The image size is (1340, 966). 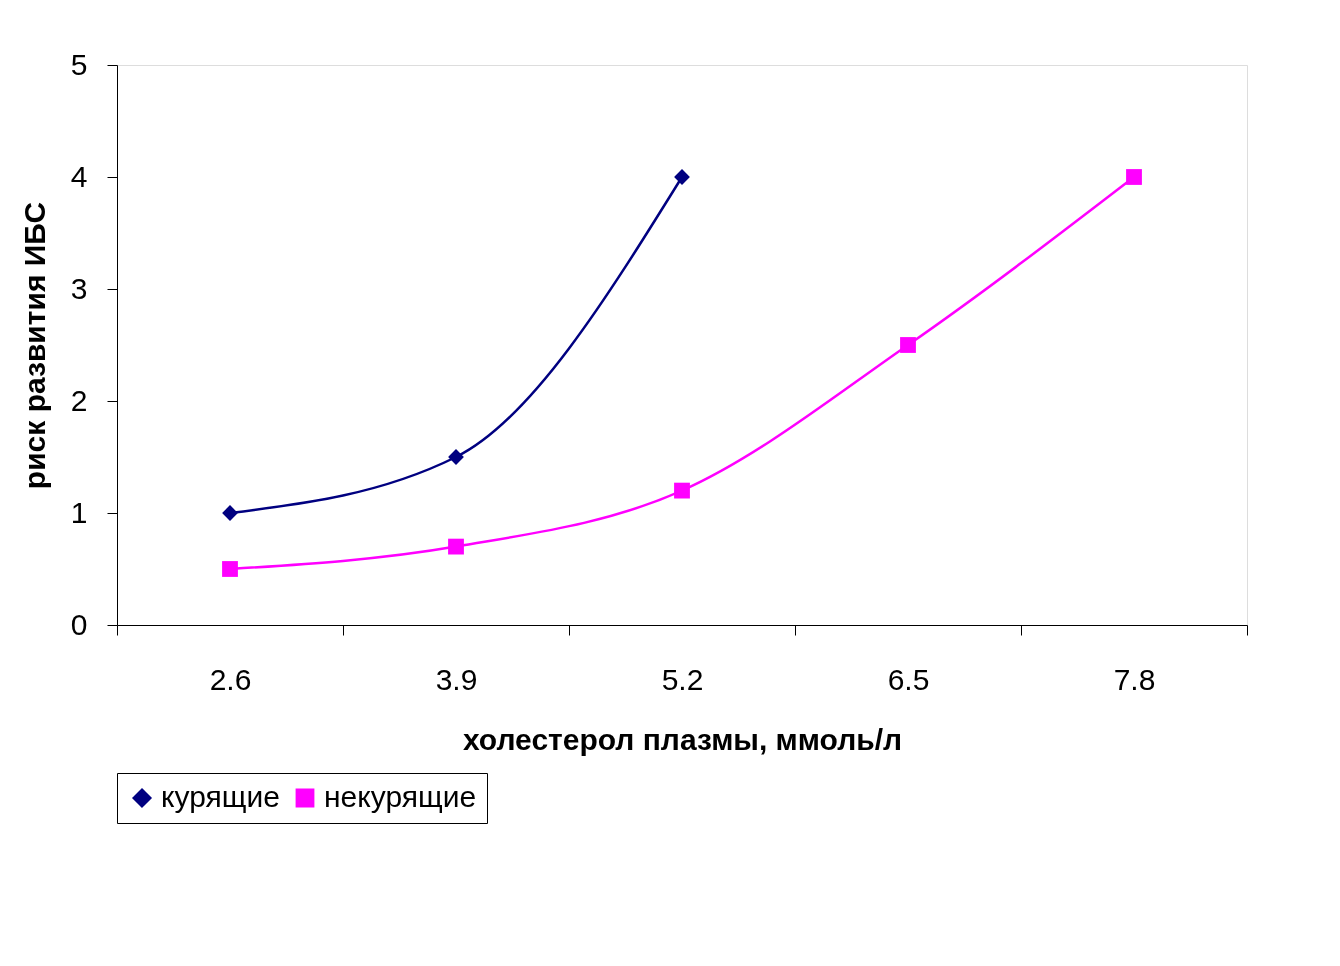 What do you see at coordinates (400, 796) in the screenshot?
I see `legend-label: некурящие` at bounding box center [400, 796].